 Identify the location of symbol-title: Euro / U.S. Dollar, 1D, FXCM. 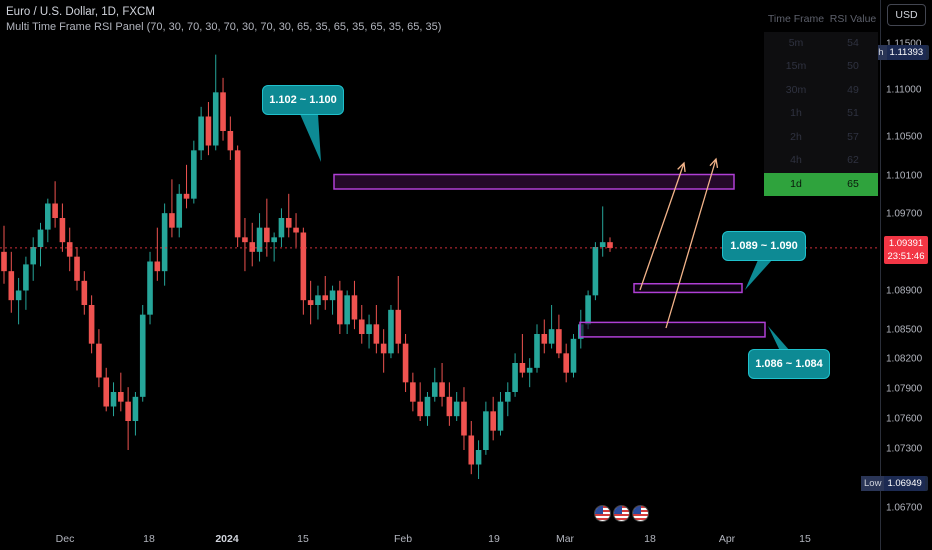
(80, 12).